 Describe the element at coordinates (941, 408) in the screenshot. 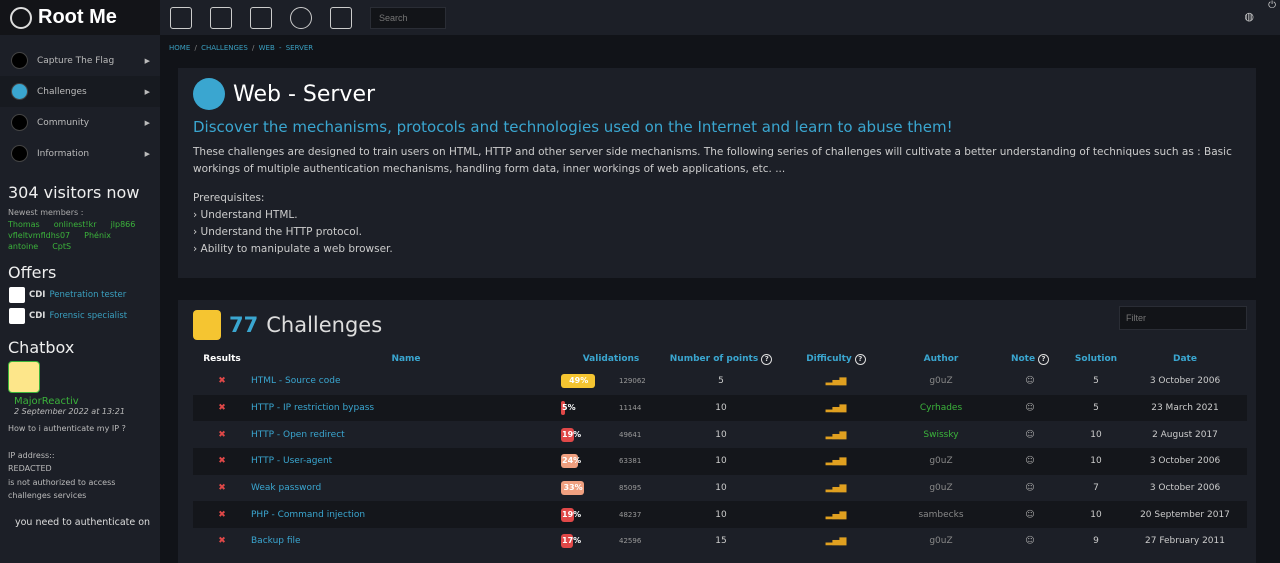

I see `author-link: Cyrhades` at that location.